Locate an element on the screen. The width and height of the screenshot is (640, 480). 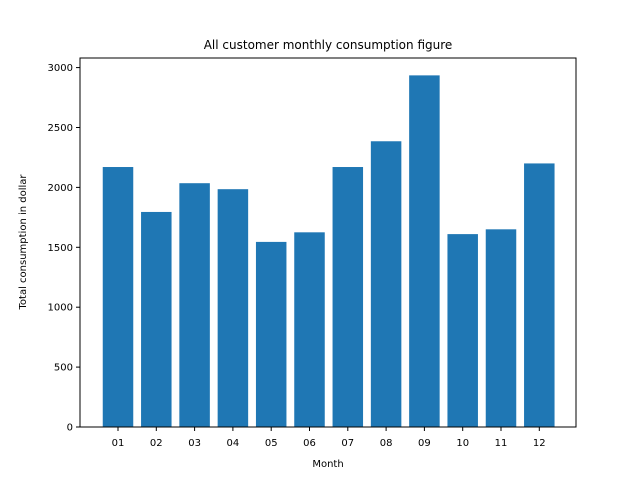
y-tick-label: 1500 is located at coordinates (60, 248).